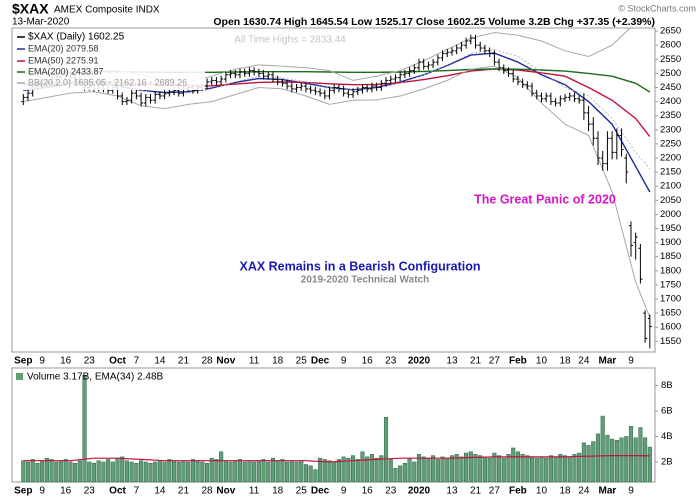 The image size is (700, 500). Describe the element at coordinates (452, 361) in the screenshot. I see `x-tick-label: 13` at that location.